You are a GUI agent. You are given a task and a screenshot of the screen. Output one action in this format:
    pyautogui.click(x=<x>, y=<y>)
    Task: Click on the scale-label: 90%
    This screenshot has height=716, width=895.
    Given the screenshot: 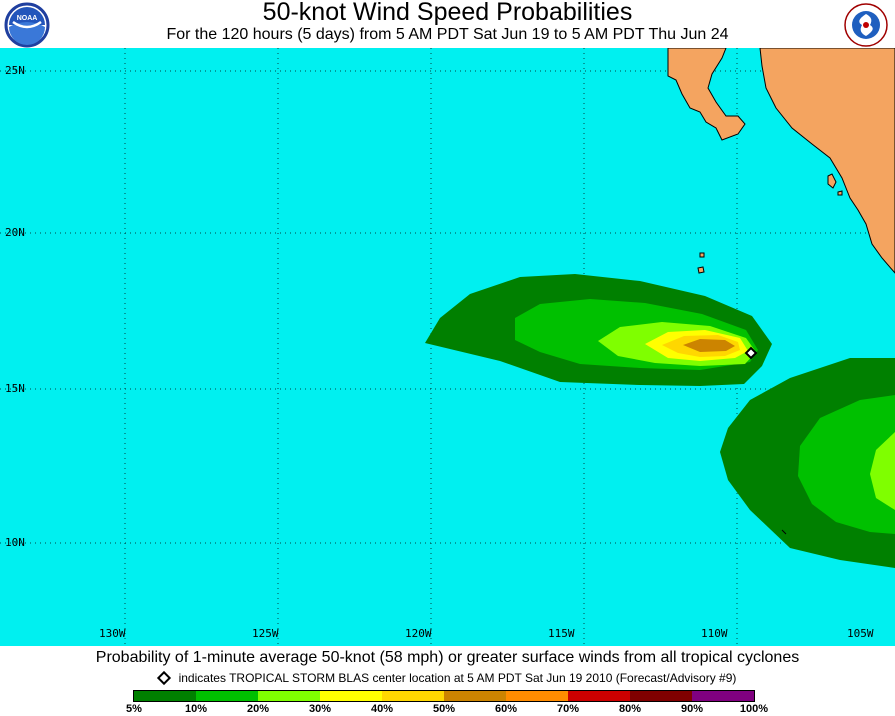 What is the action you would take?
    pyautogui.click(x=692, y=709)
    